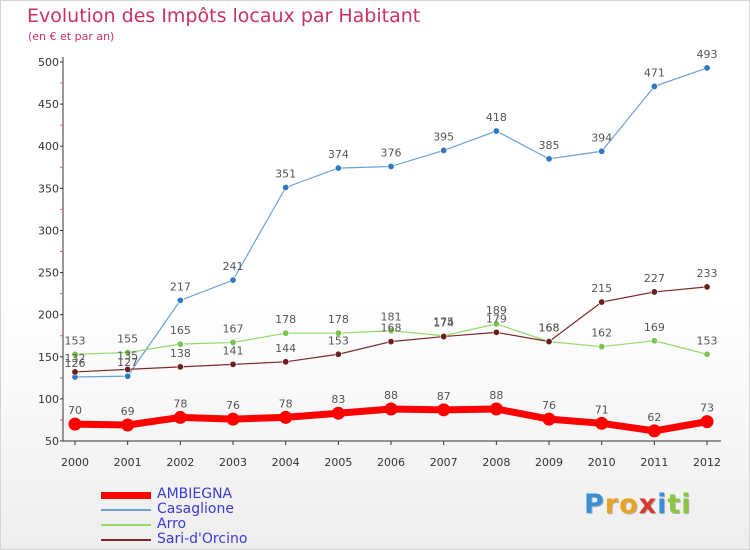 This screenshot has width=750, height=550. I want to click on data-label-ambiegna: 69, so click(128, 411).